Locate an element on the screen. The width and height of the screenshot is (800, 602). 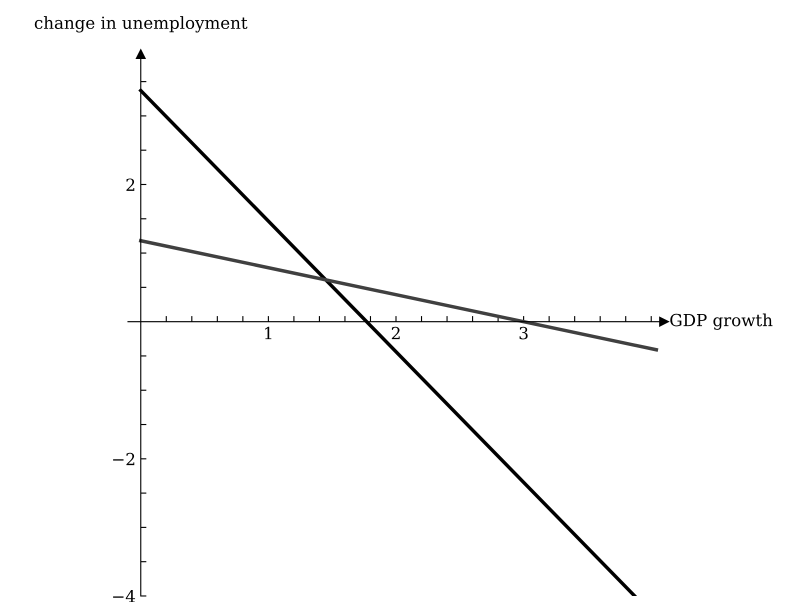
x-tick-label: 3 is located at coordinates (524, 333).